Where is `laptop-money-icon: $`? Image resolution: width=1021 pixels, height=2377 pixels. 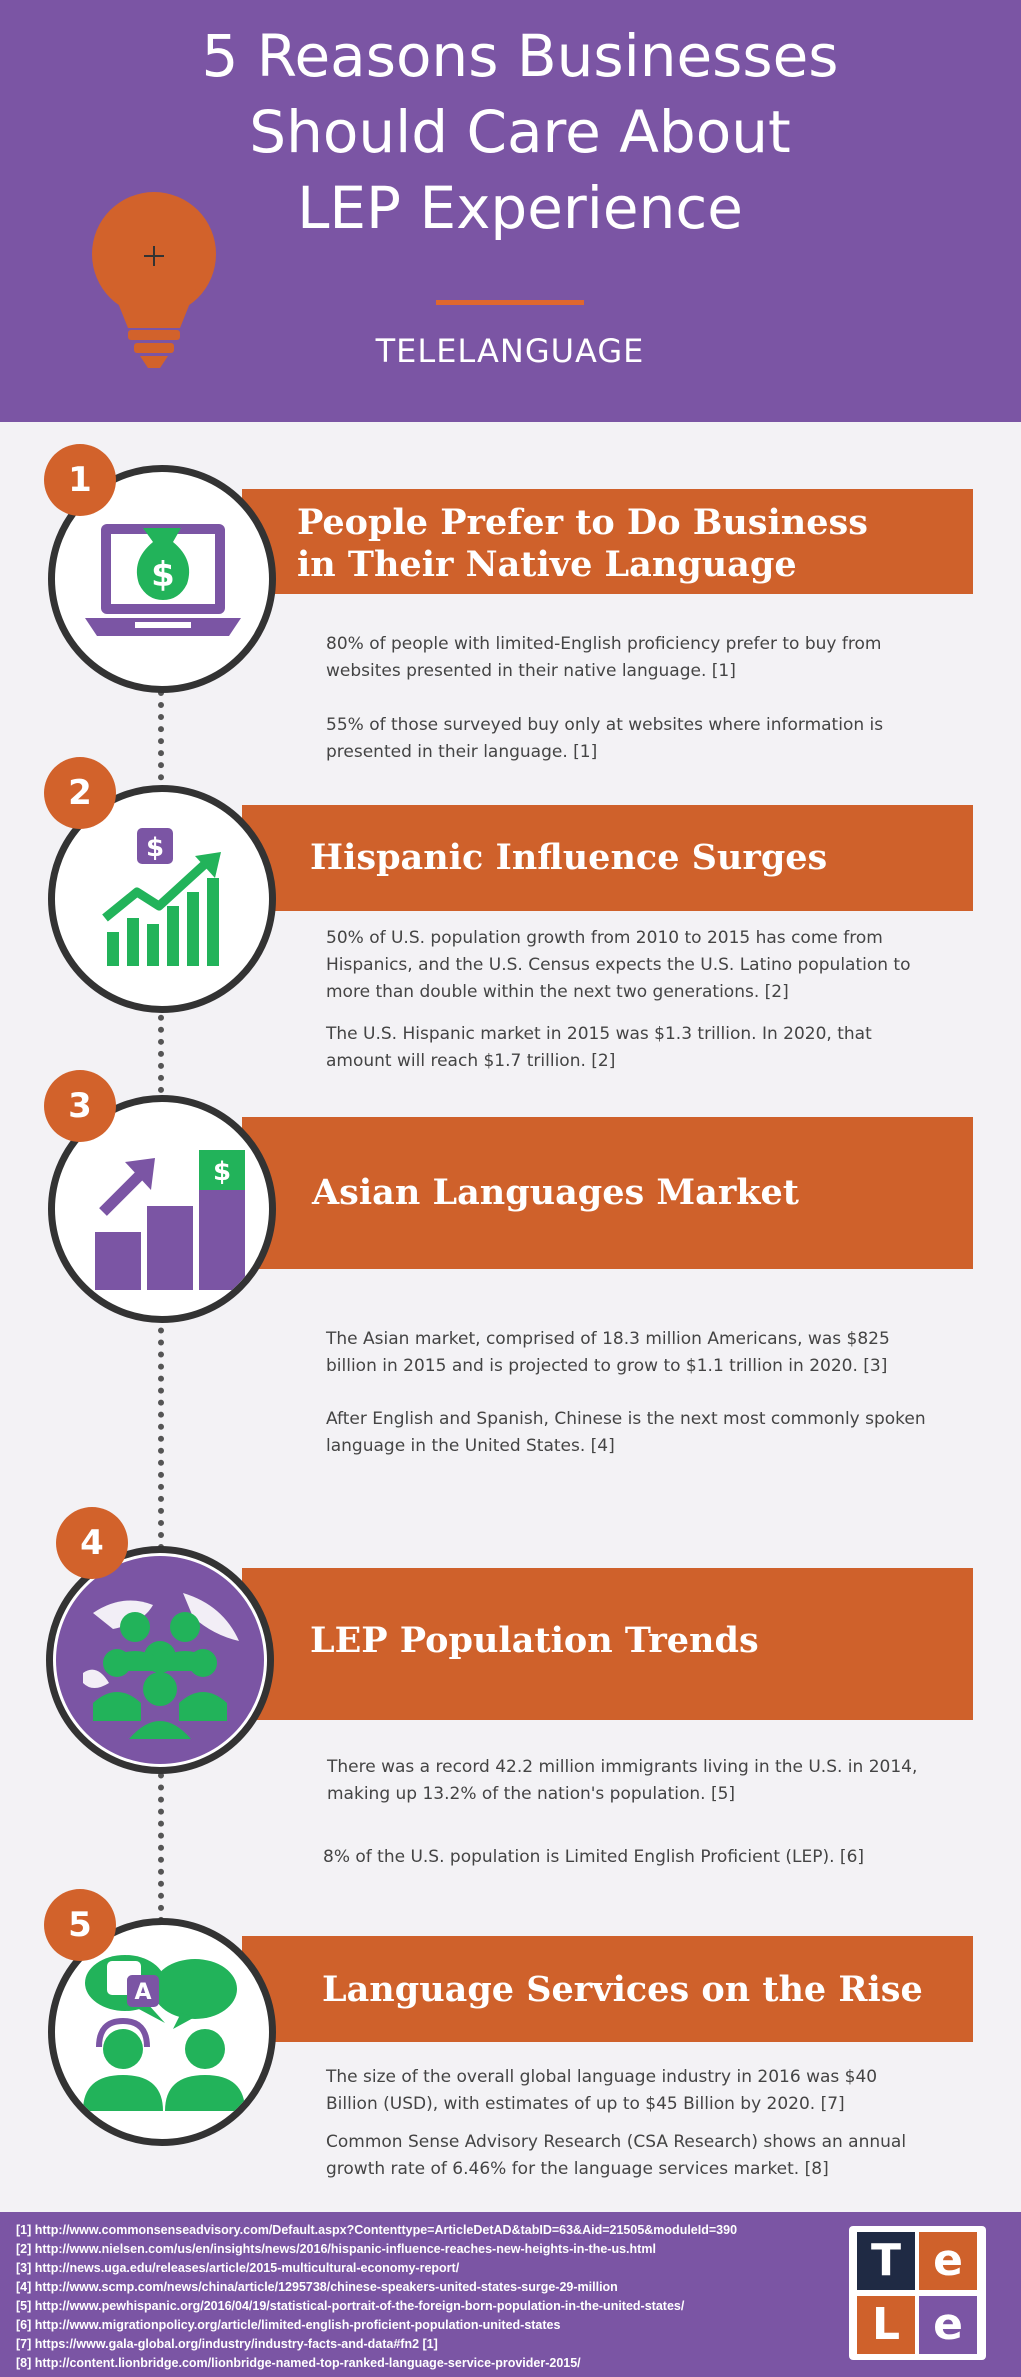 laptop-money-icon: $ is located at coordinates (163, 580).